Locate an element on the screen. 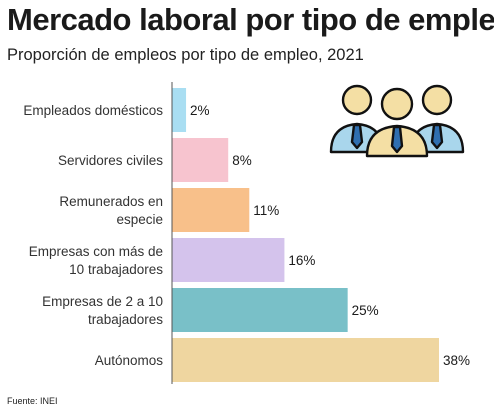  source-note: Fuente: INEI is located at coordinates (32, 401).